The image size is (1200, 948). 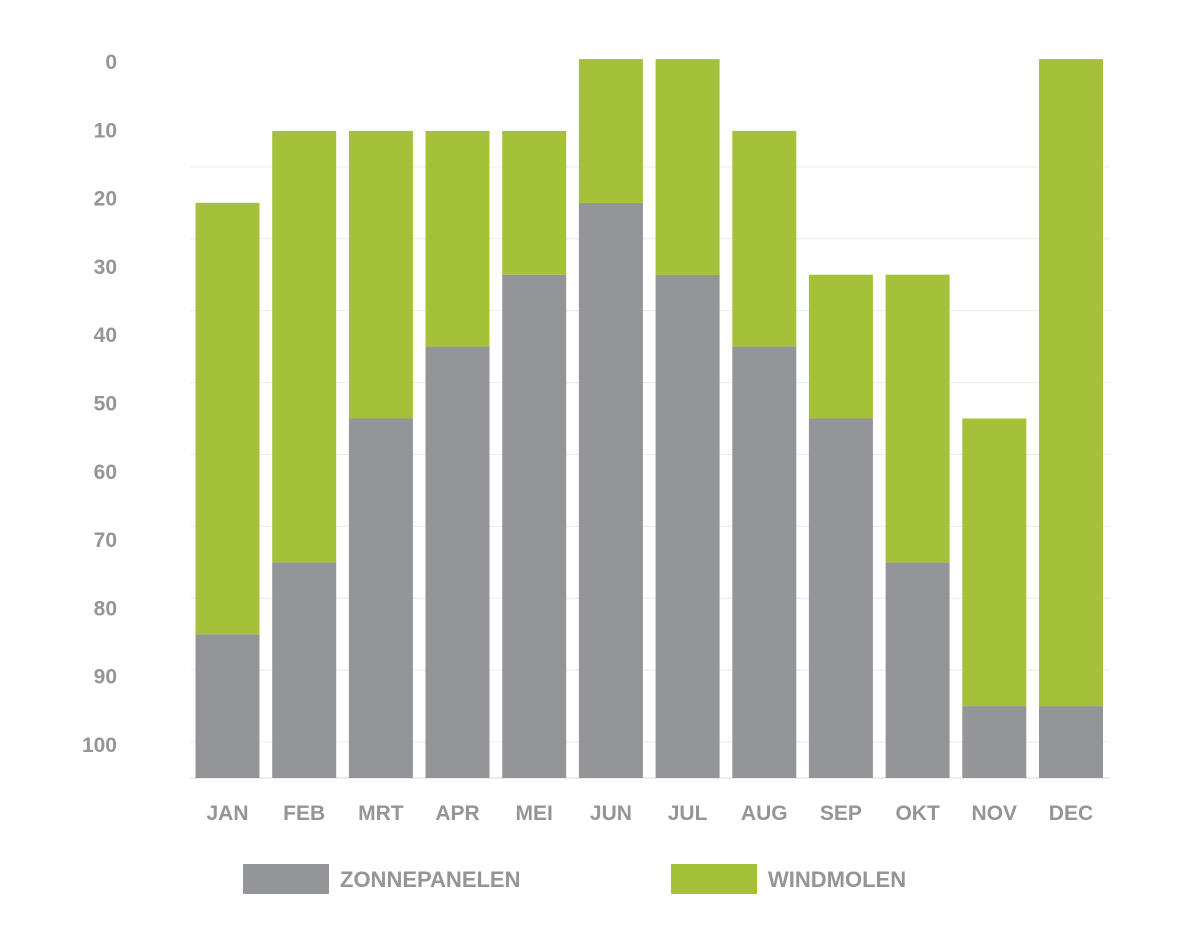 I want to click on x-category-label: NOV, so click(x=995, y=813).